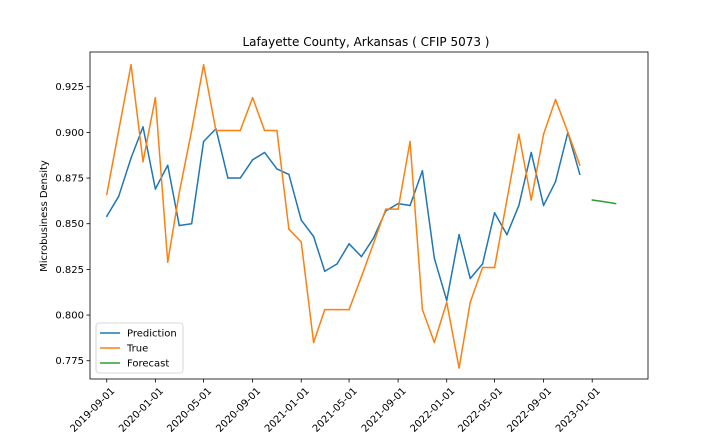 The width and height of the screenshot is (720, 432). Describe the element at coordinates (69, 270) in the screenshot. I see `y-tick-label: 0.825` at that location.